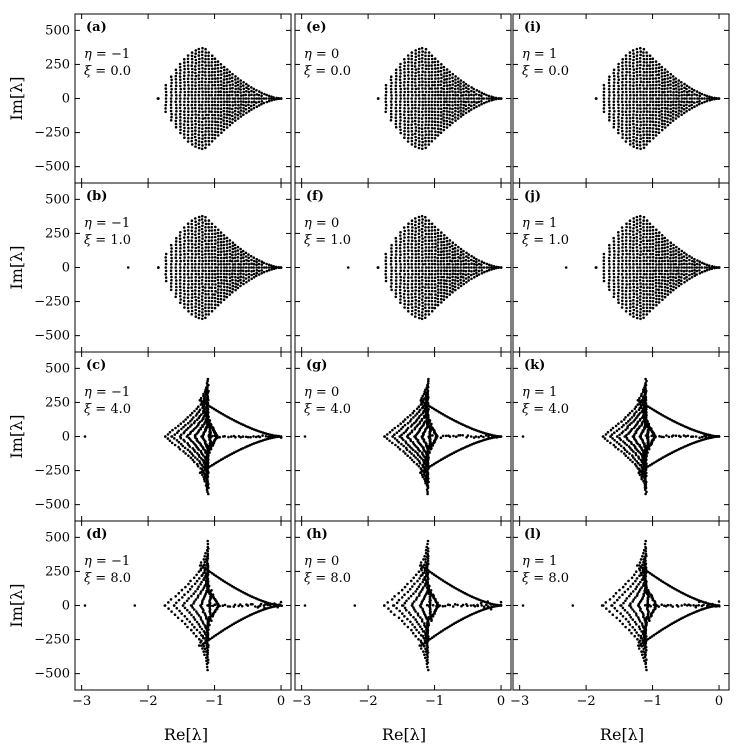  What do you see at coordinates (321, 54) in the screenshot?
I see `param-eta: η = 0` at bounding box center [321, 54].